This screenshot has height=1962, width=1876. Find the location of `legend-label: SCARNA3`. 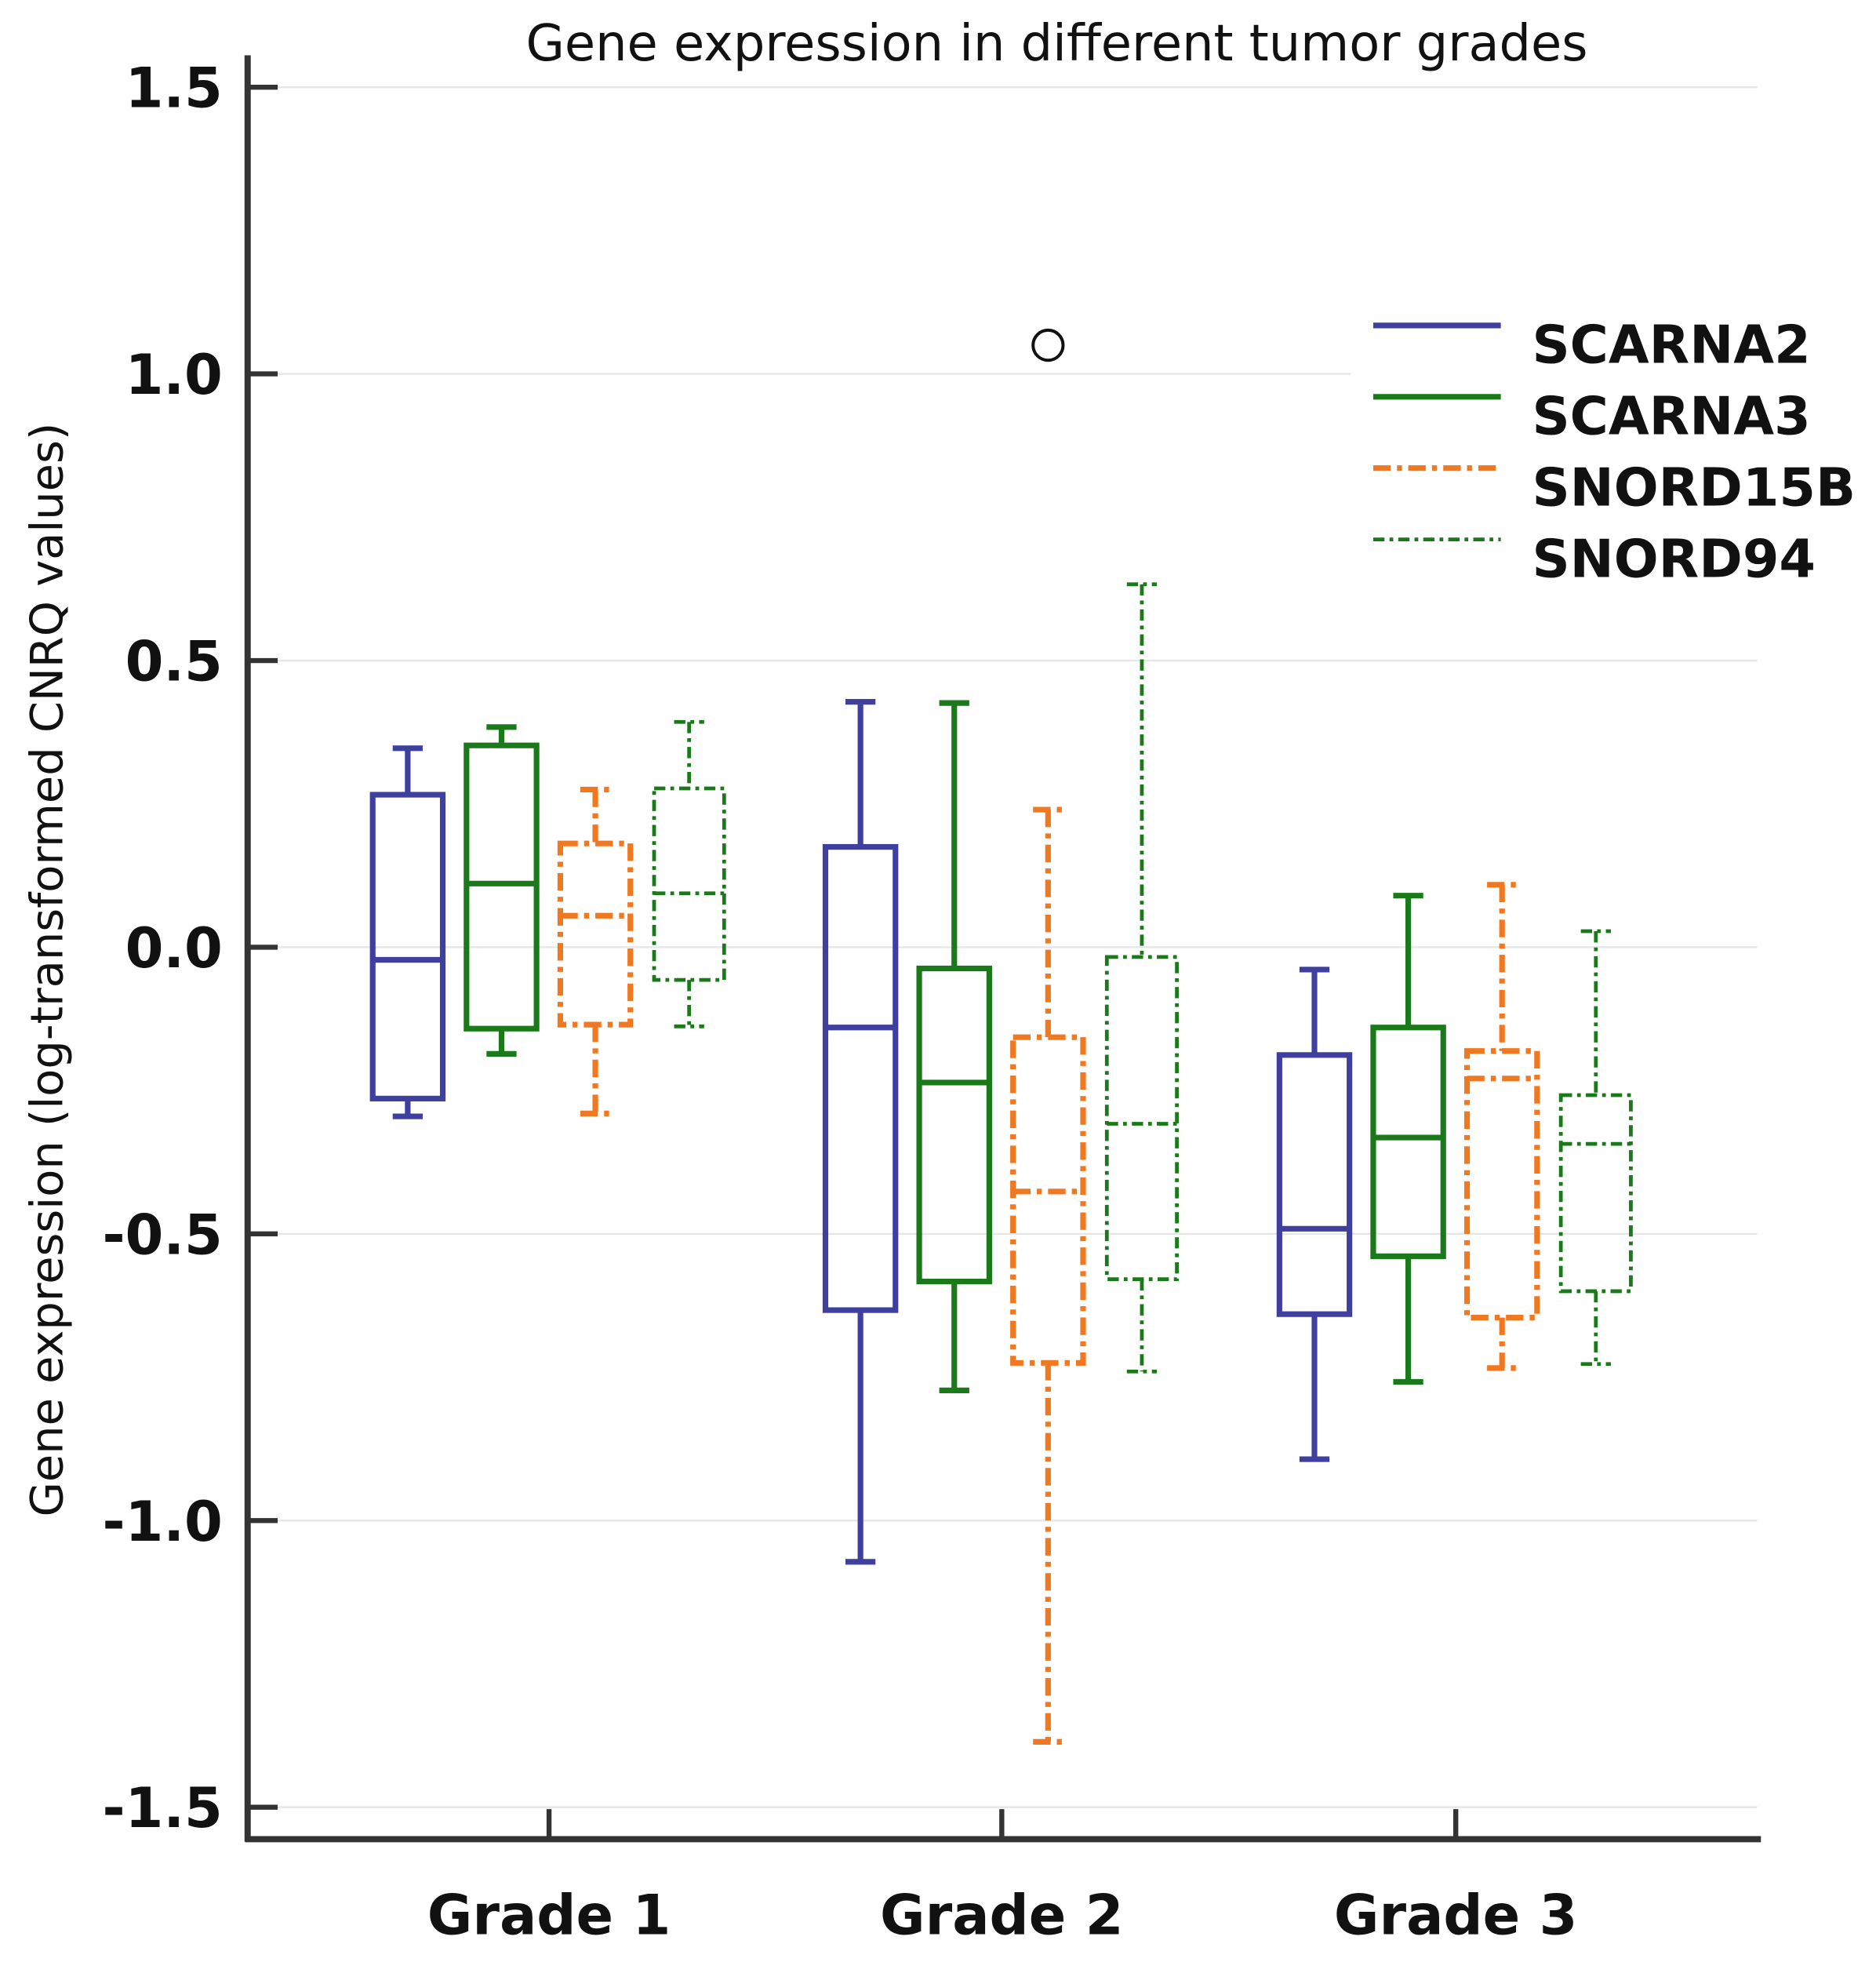

legend-label: SCARNA3 is located at coordinates (1671, 416).